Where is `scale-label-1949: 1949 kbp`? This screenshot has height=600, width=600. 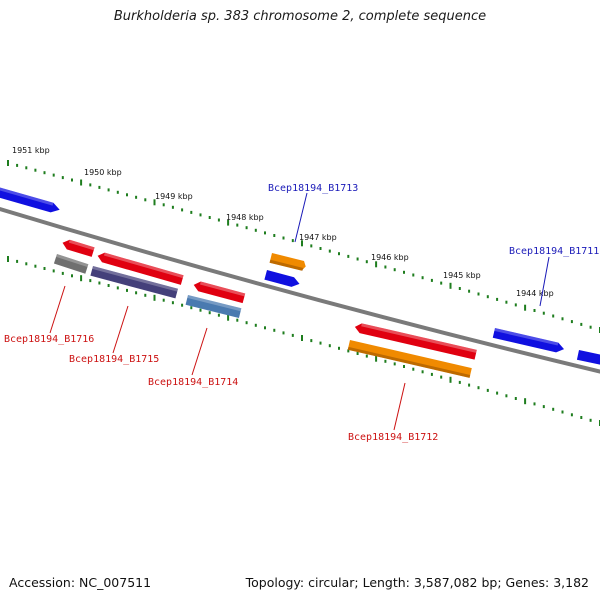 scale-label-1949: 1949 kbp is located at coordinates (174, 196).